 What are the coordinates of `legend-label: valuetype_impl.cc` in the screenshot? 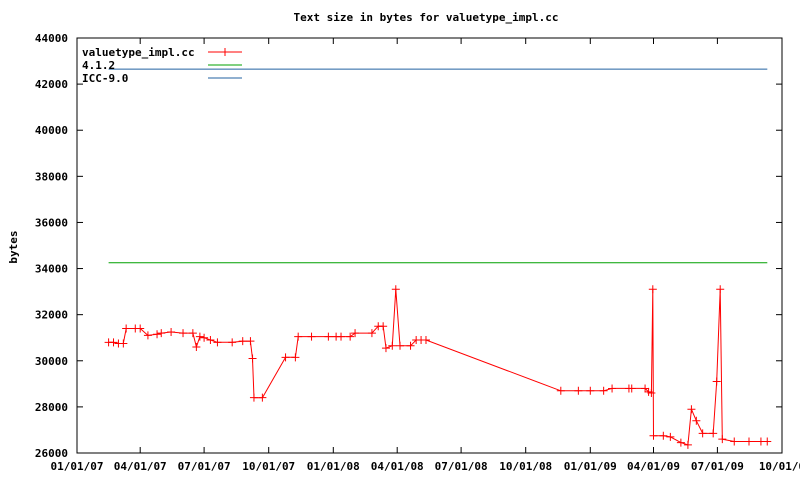 It's located at (138, 52).